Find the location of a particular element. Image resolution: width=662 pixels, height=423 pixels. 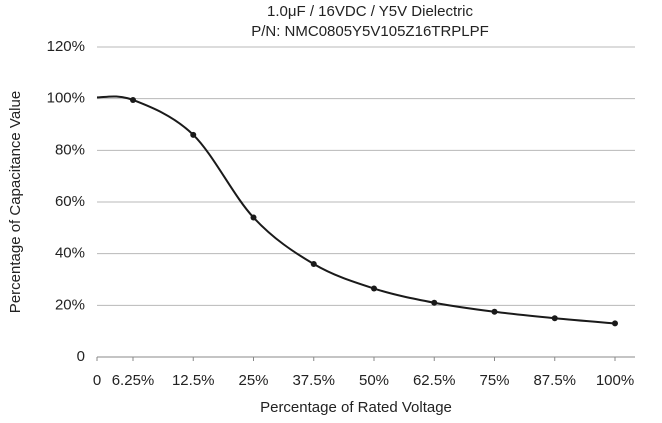

y-tick-label: 0 is located at coordinates (81, 356).